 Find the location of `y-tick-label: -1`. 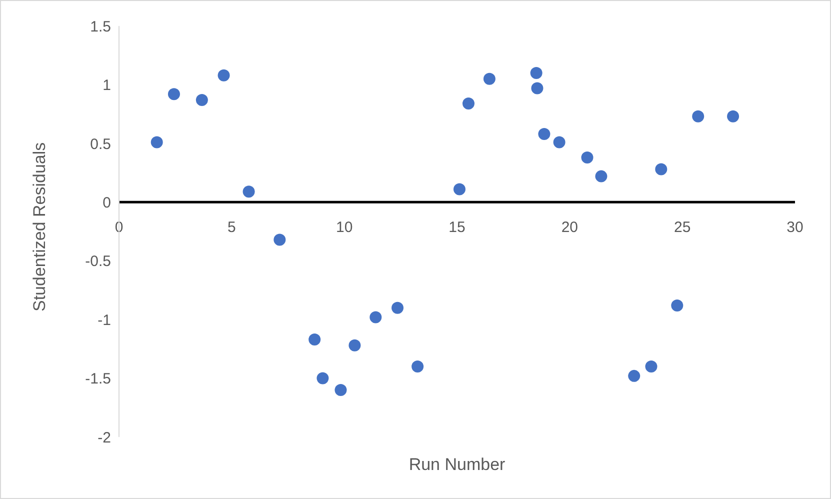

y-tick-label: -1 is located at coordinates (104, 320).